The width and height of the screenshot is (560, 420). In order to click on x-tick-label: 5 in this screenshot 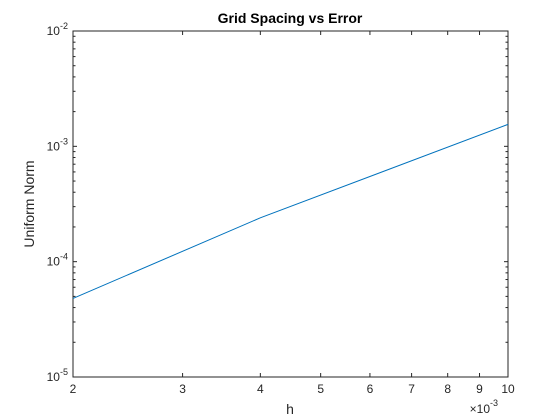, I will do `click(320, 389)`.